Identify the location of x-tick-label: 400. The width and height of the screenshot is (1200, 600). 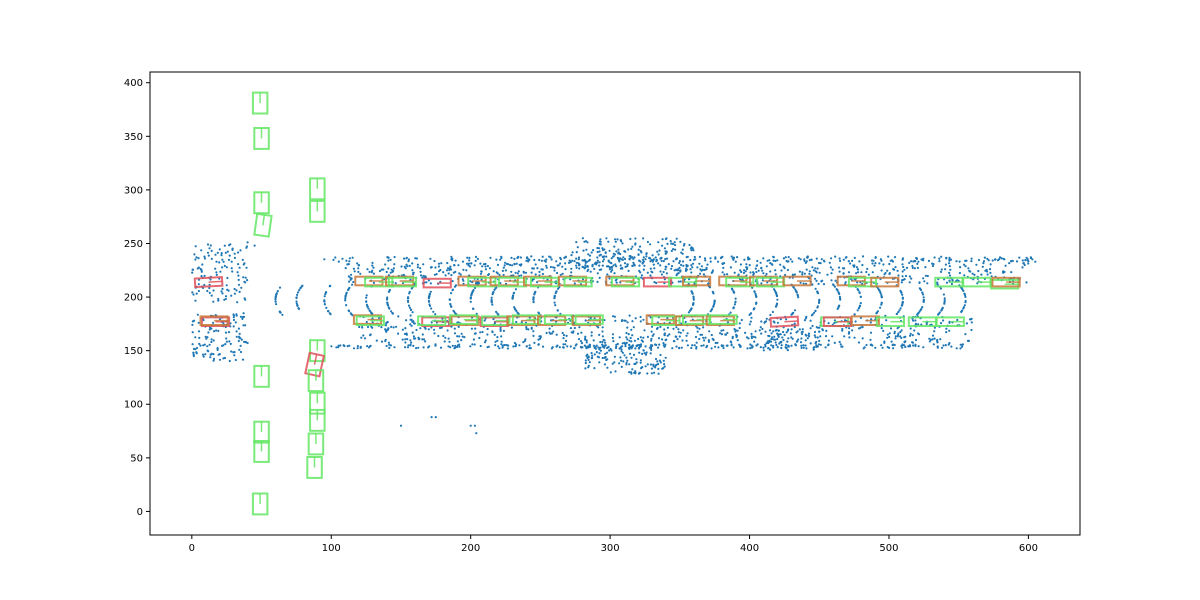
(749, 548).